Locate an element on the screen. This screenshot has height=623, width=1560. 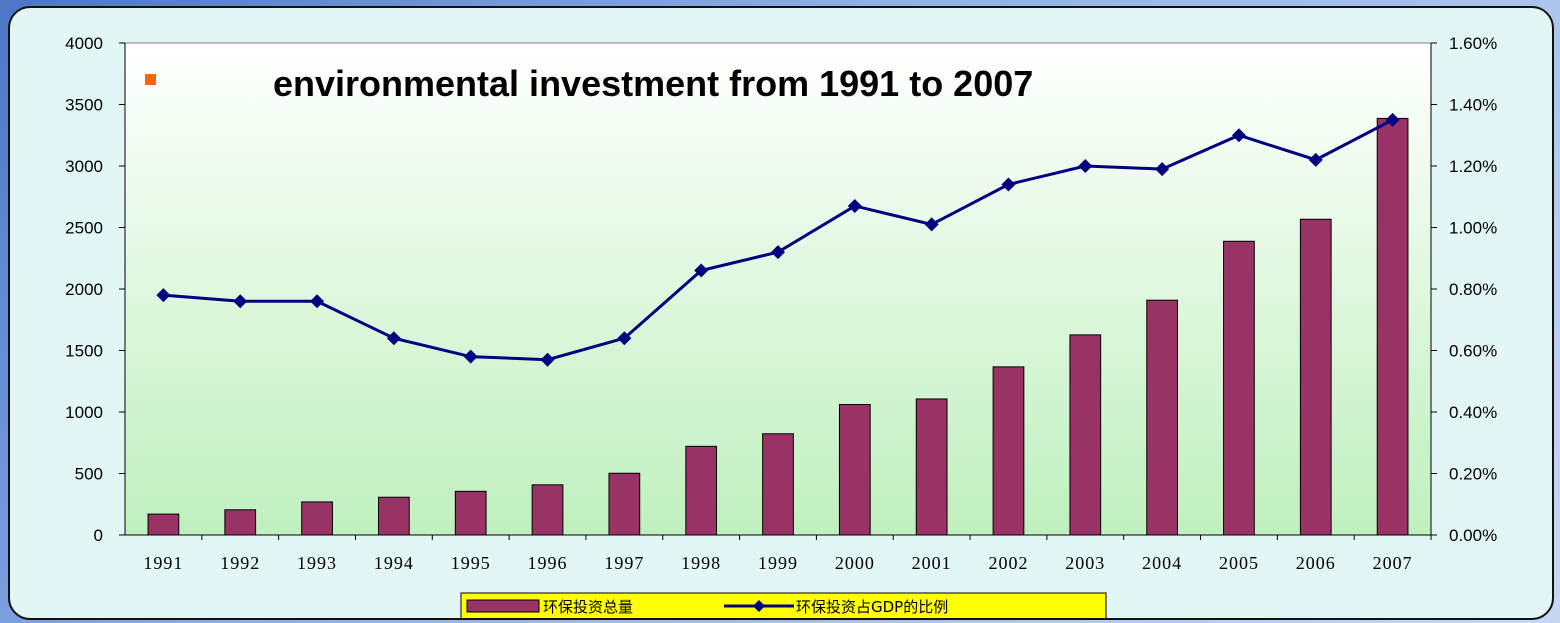
x-tick-label-2000: 2000 is located at coordinates (855, 563).